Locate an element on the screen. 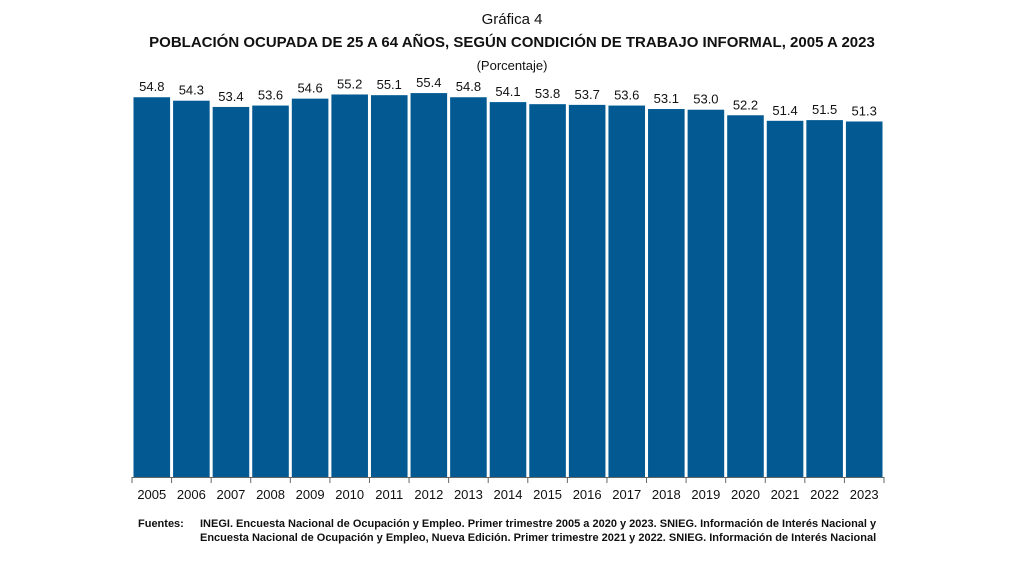 The height and width of the screenshot is (576, 1024). figure-label: Gráfica 4 is located at coordinates (512, 19).